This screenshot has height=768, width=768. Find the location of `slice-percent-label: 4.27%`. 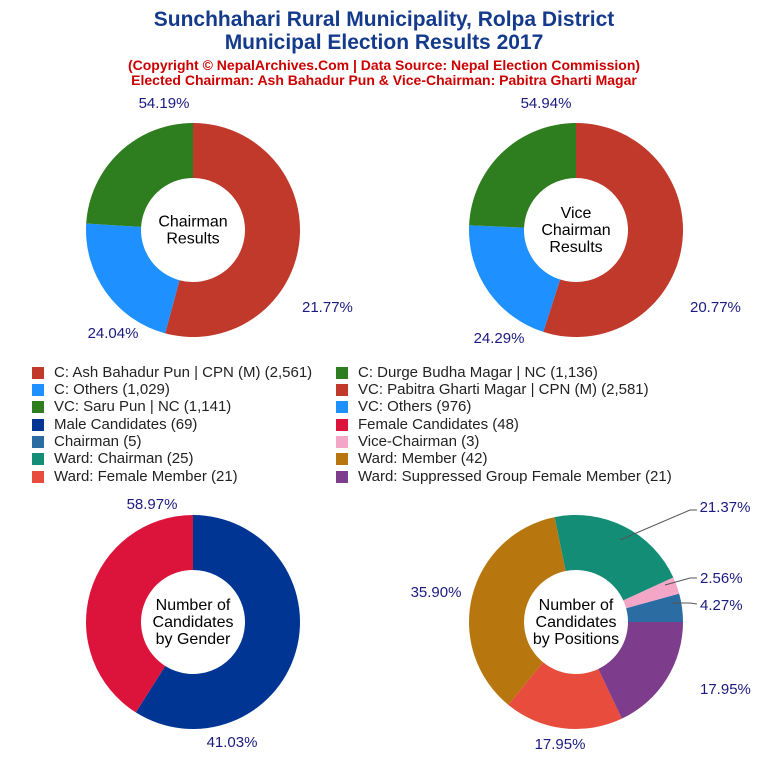

slice-percent-label: 4.27% is located at coordinates (721, 605).